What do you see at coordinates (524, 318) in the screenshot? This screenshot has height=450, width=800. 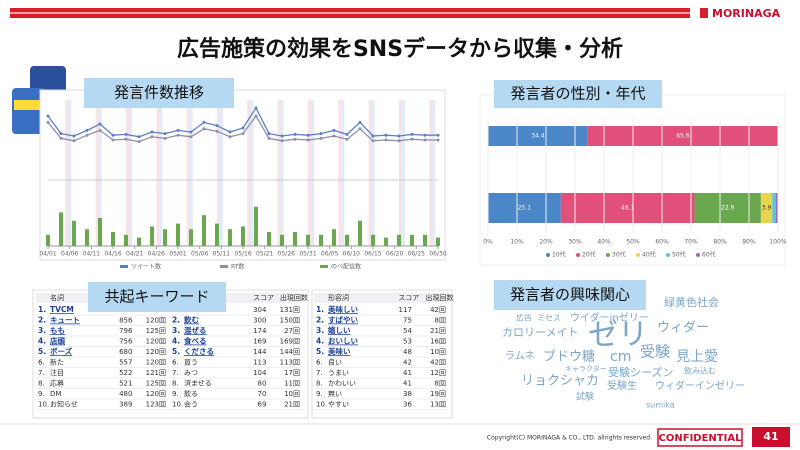 I see `word: 広告` at bounding box center [524, 318].